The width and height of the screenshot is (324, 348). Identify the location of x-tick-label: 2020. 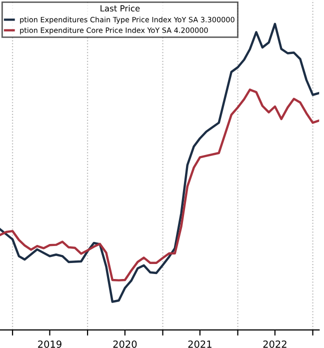
(125, 344).